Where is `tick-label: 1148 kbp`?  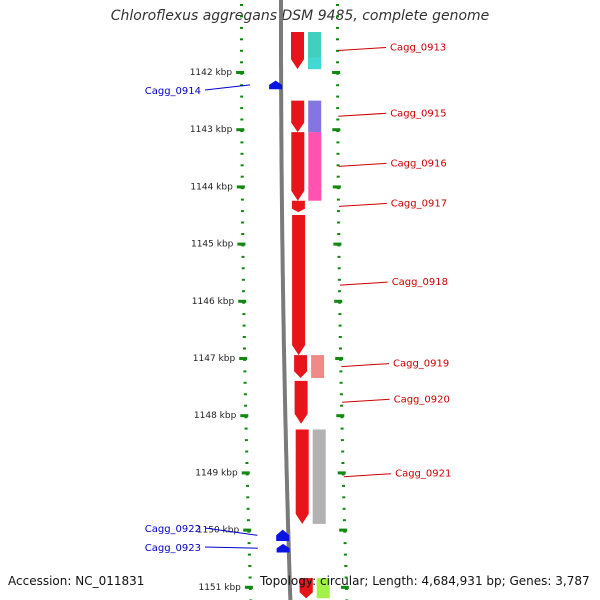
tick-label: 1148 kbp is located at coordinates (215, 416).